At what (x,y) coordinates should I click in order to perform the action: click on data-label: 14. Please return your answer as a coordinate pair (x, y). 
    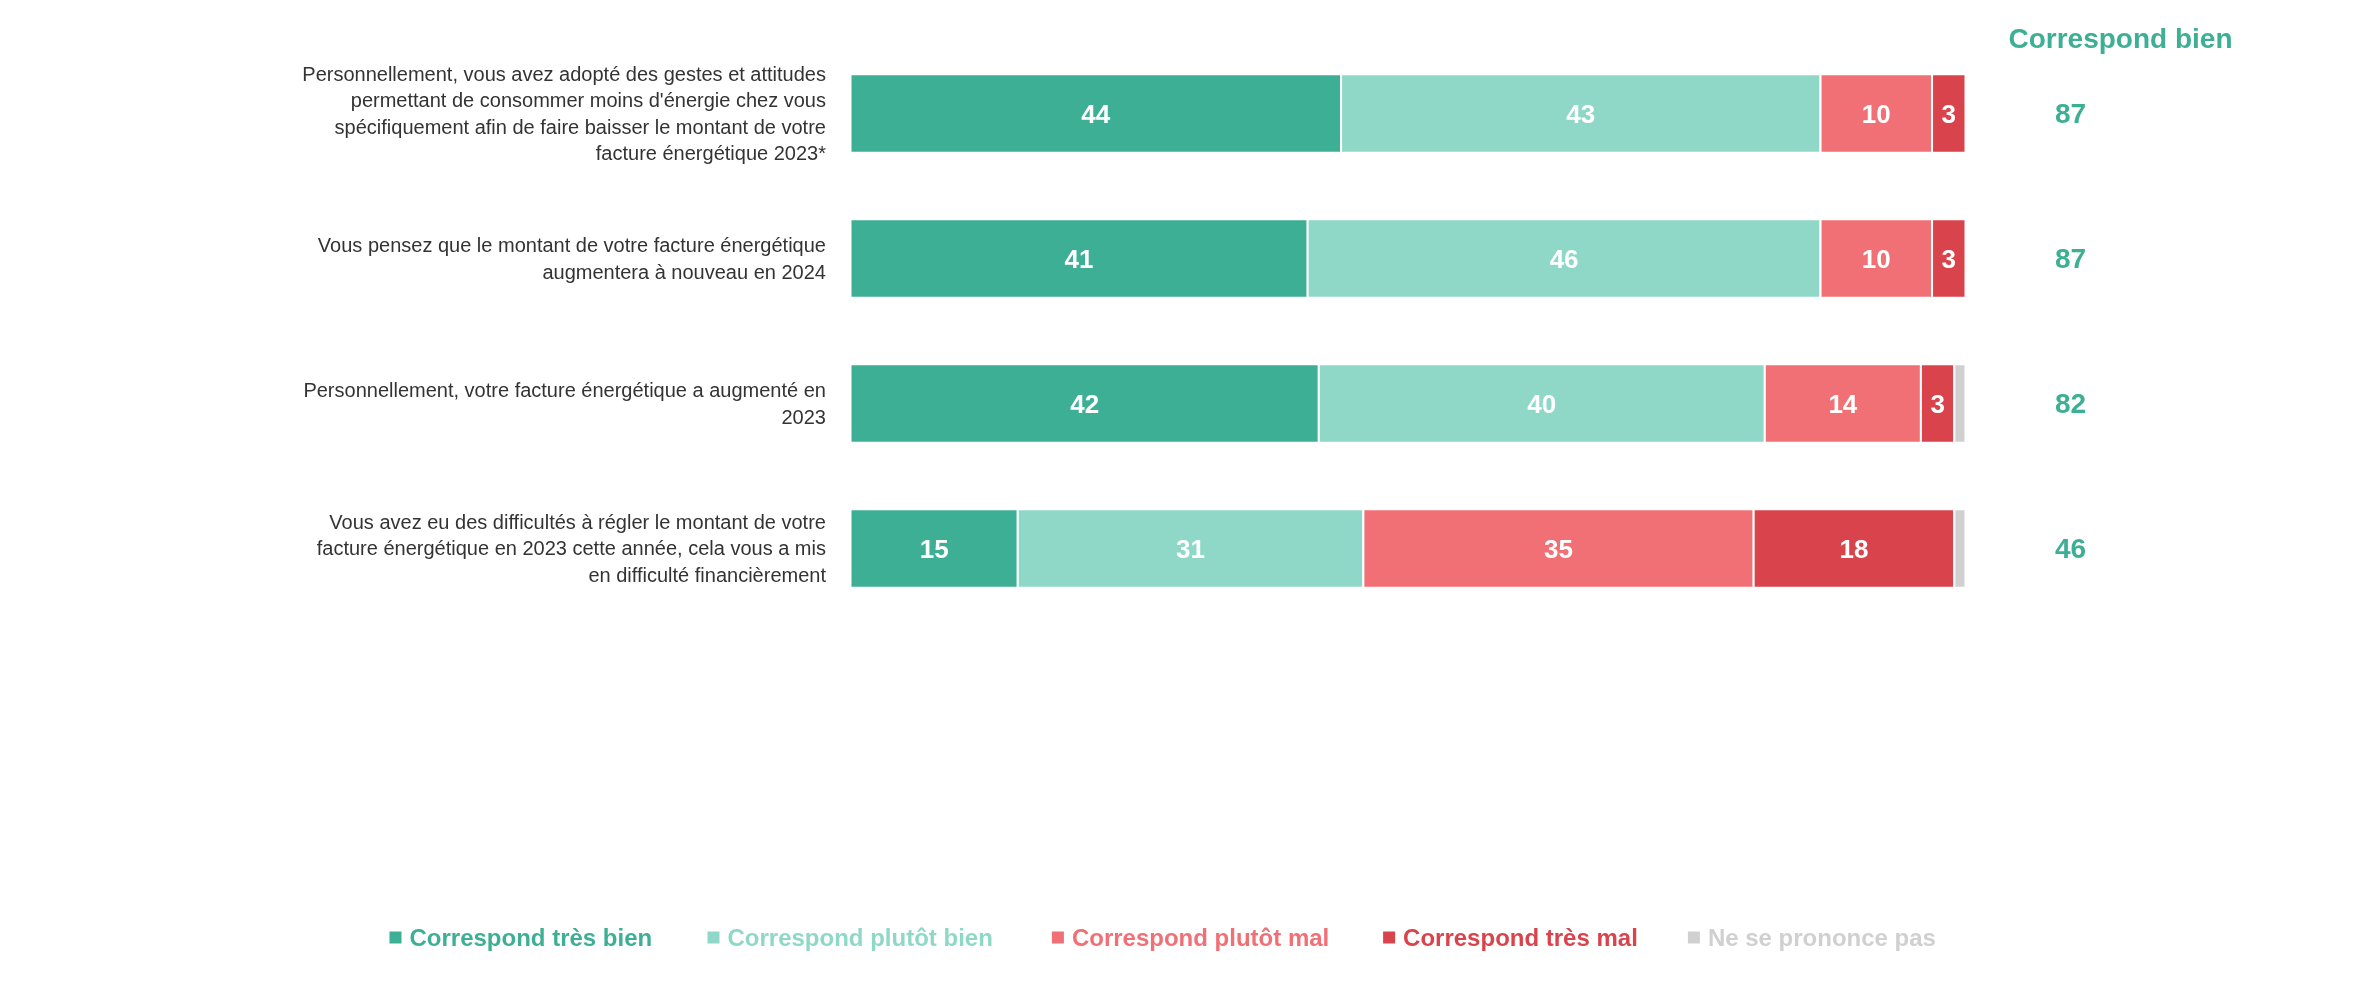
    Looking at the image, I should click on (1843, 403).